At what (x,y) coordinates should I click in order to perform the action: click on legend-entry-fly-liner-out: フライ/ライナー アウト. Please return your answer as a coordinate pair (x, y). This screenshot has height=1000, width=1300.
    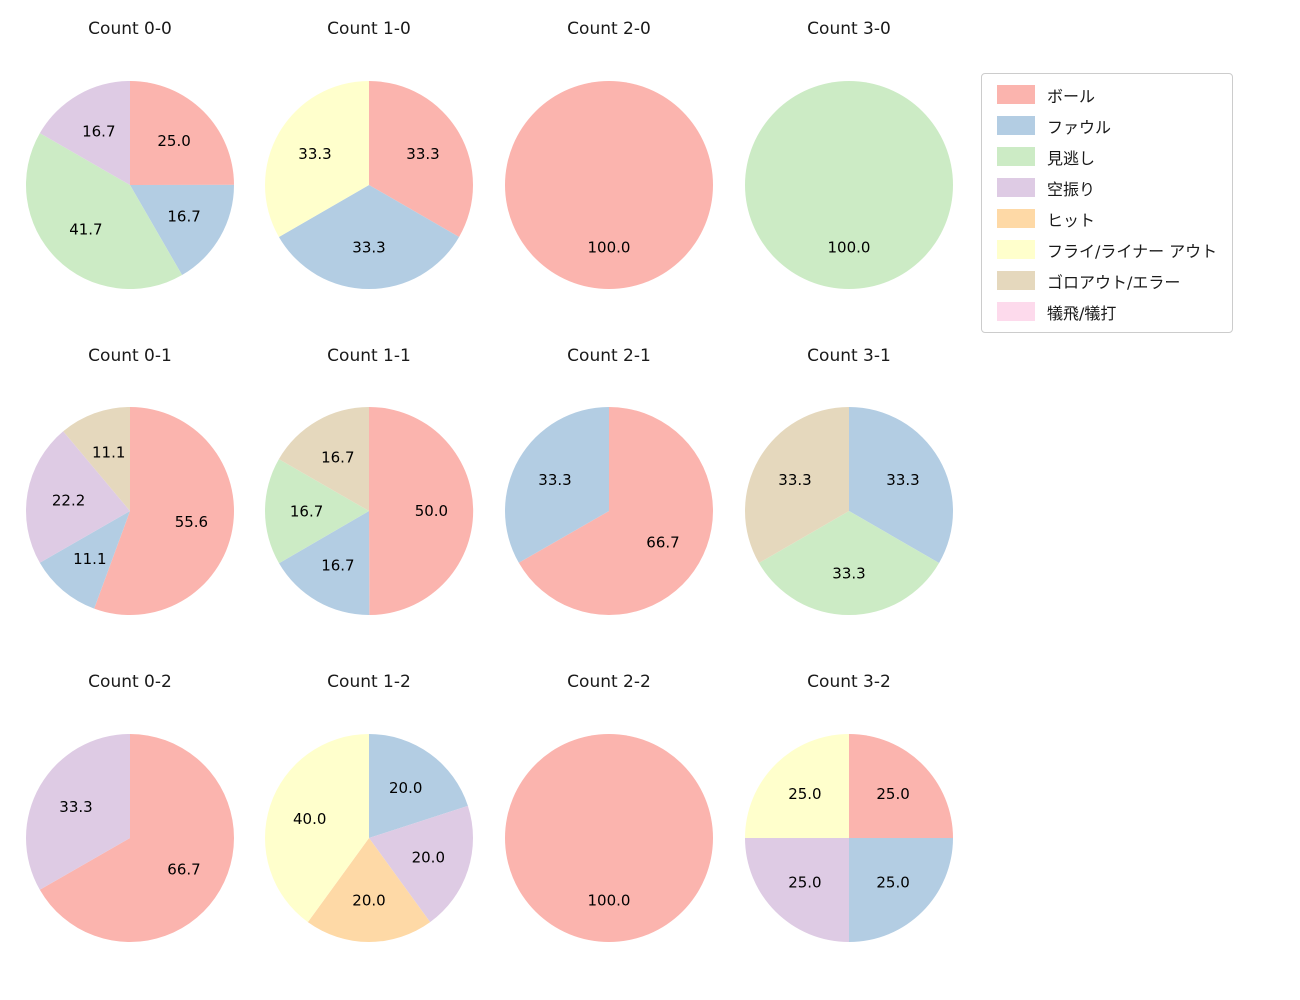
    Looking at the image, I should click on (1107, 250).